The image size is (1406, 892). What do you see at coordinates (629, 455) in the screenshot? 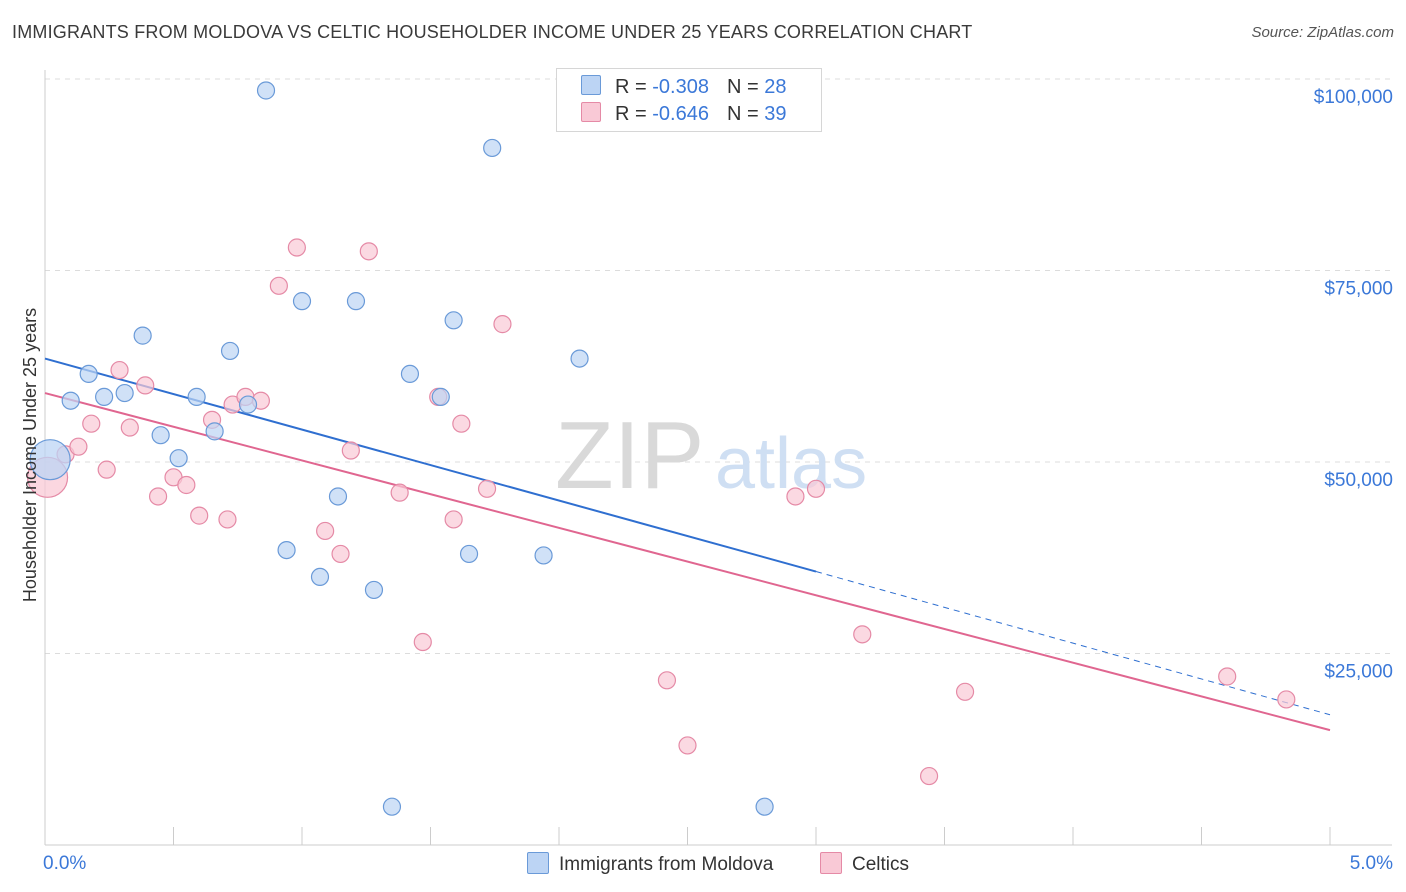
I see `watermark-zip: ZIP` at bounding box center [629, 455].